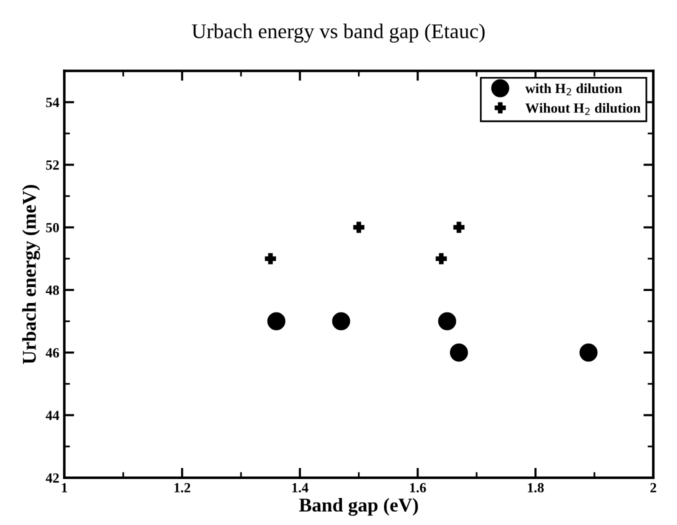  Describe the element at coordinates (53, 103) in the screenshot. I see `y-tick-label: 54` at that location.